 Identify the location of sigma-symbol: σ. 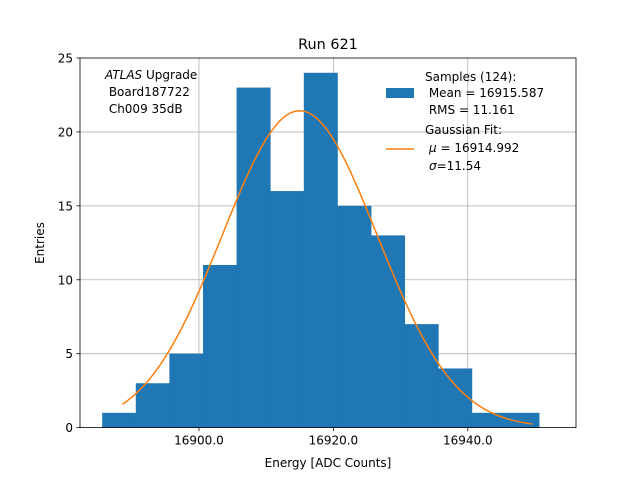
(433, 166).